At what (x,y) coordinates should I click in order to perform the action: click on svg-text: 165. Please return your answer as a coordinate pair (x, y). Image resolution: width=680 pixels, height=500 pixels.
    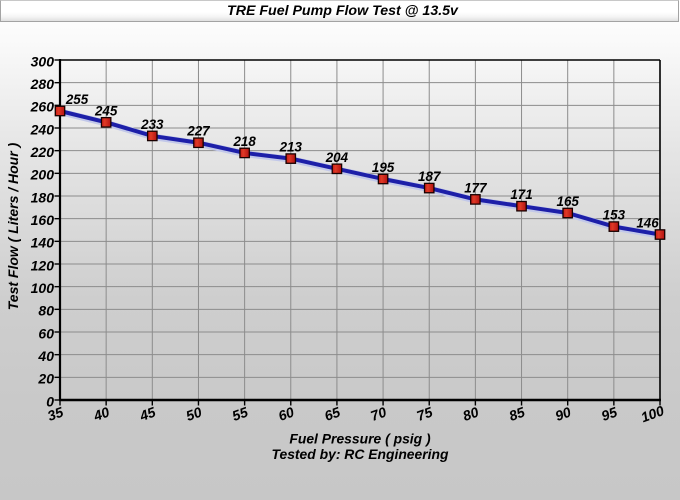
    Looking at the image, I should click on (568, 201).